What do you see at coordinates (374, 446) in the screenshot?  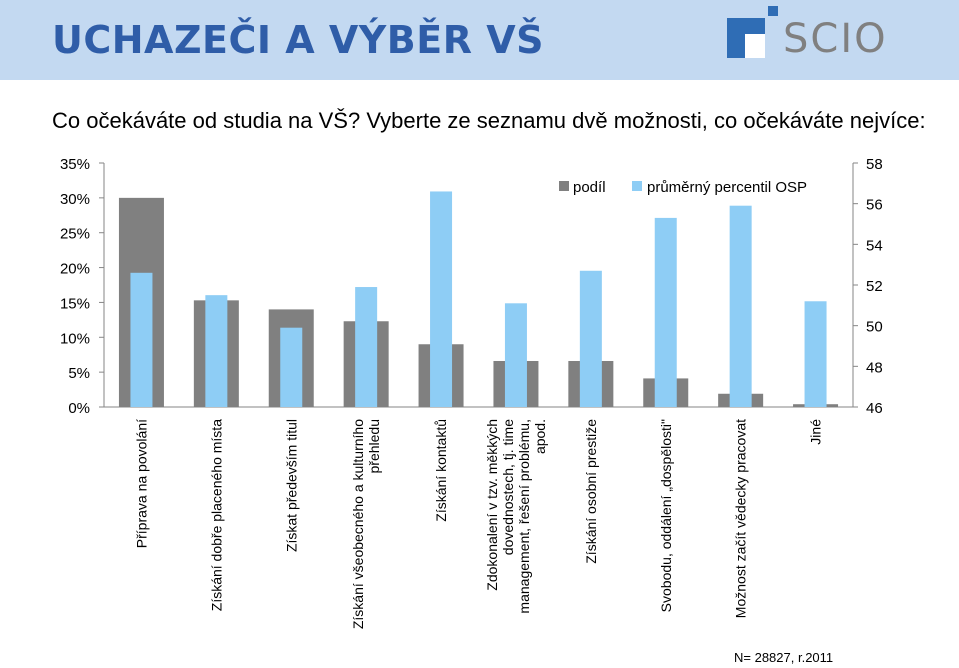 I see `category-label-line: přehledu` at bounding box center [374, 446].